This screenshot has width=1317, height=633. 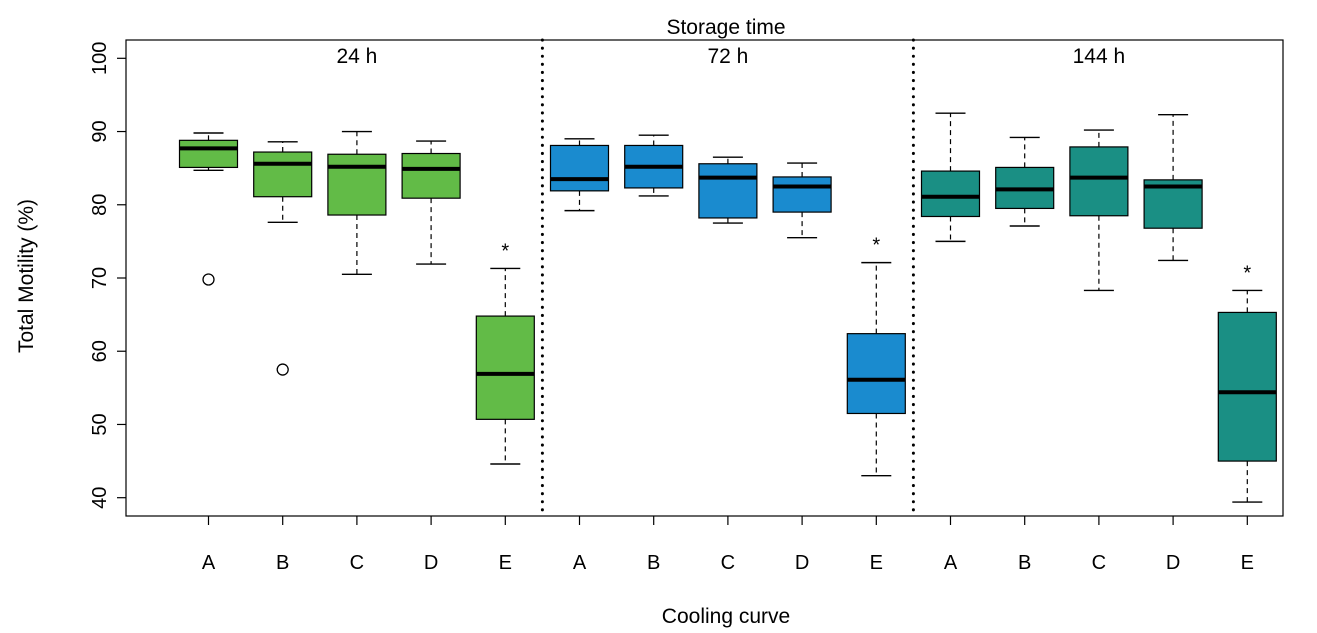 I want to click on y-tick-label: 60, so click(x=100, y=351).